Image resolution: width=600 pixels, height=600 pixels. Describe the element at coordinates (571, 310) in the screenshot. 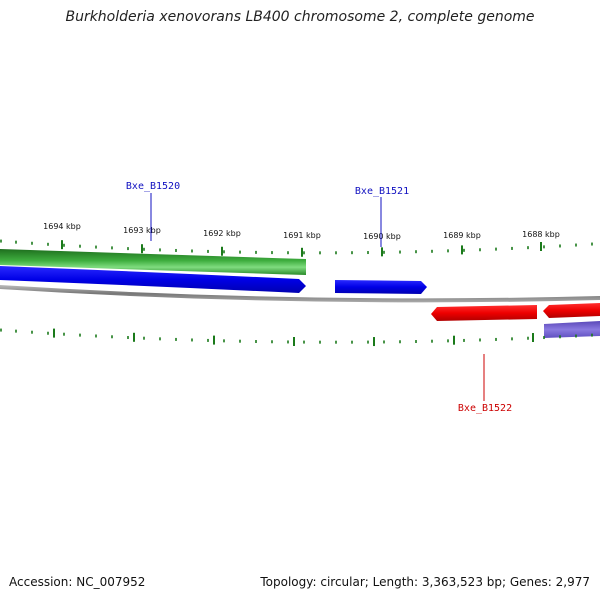

I see `gene-arrow-adjacent-reverse` at that location.